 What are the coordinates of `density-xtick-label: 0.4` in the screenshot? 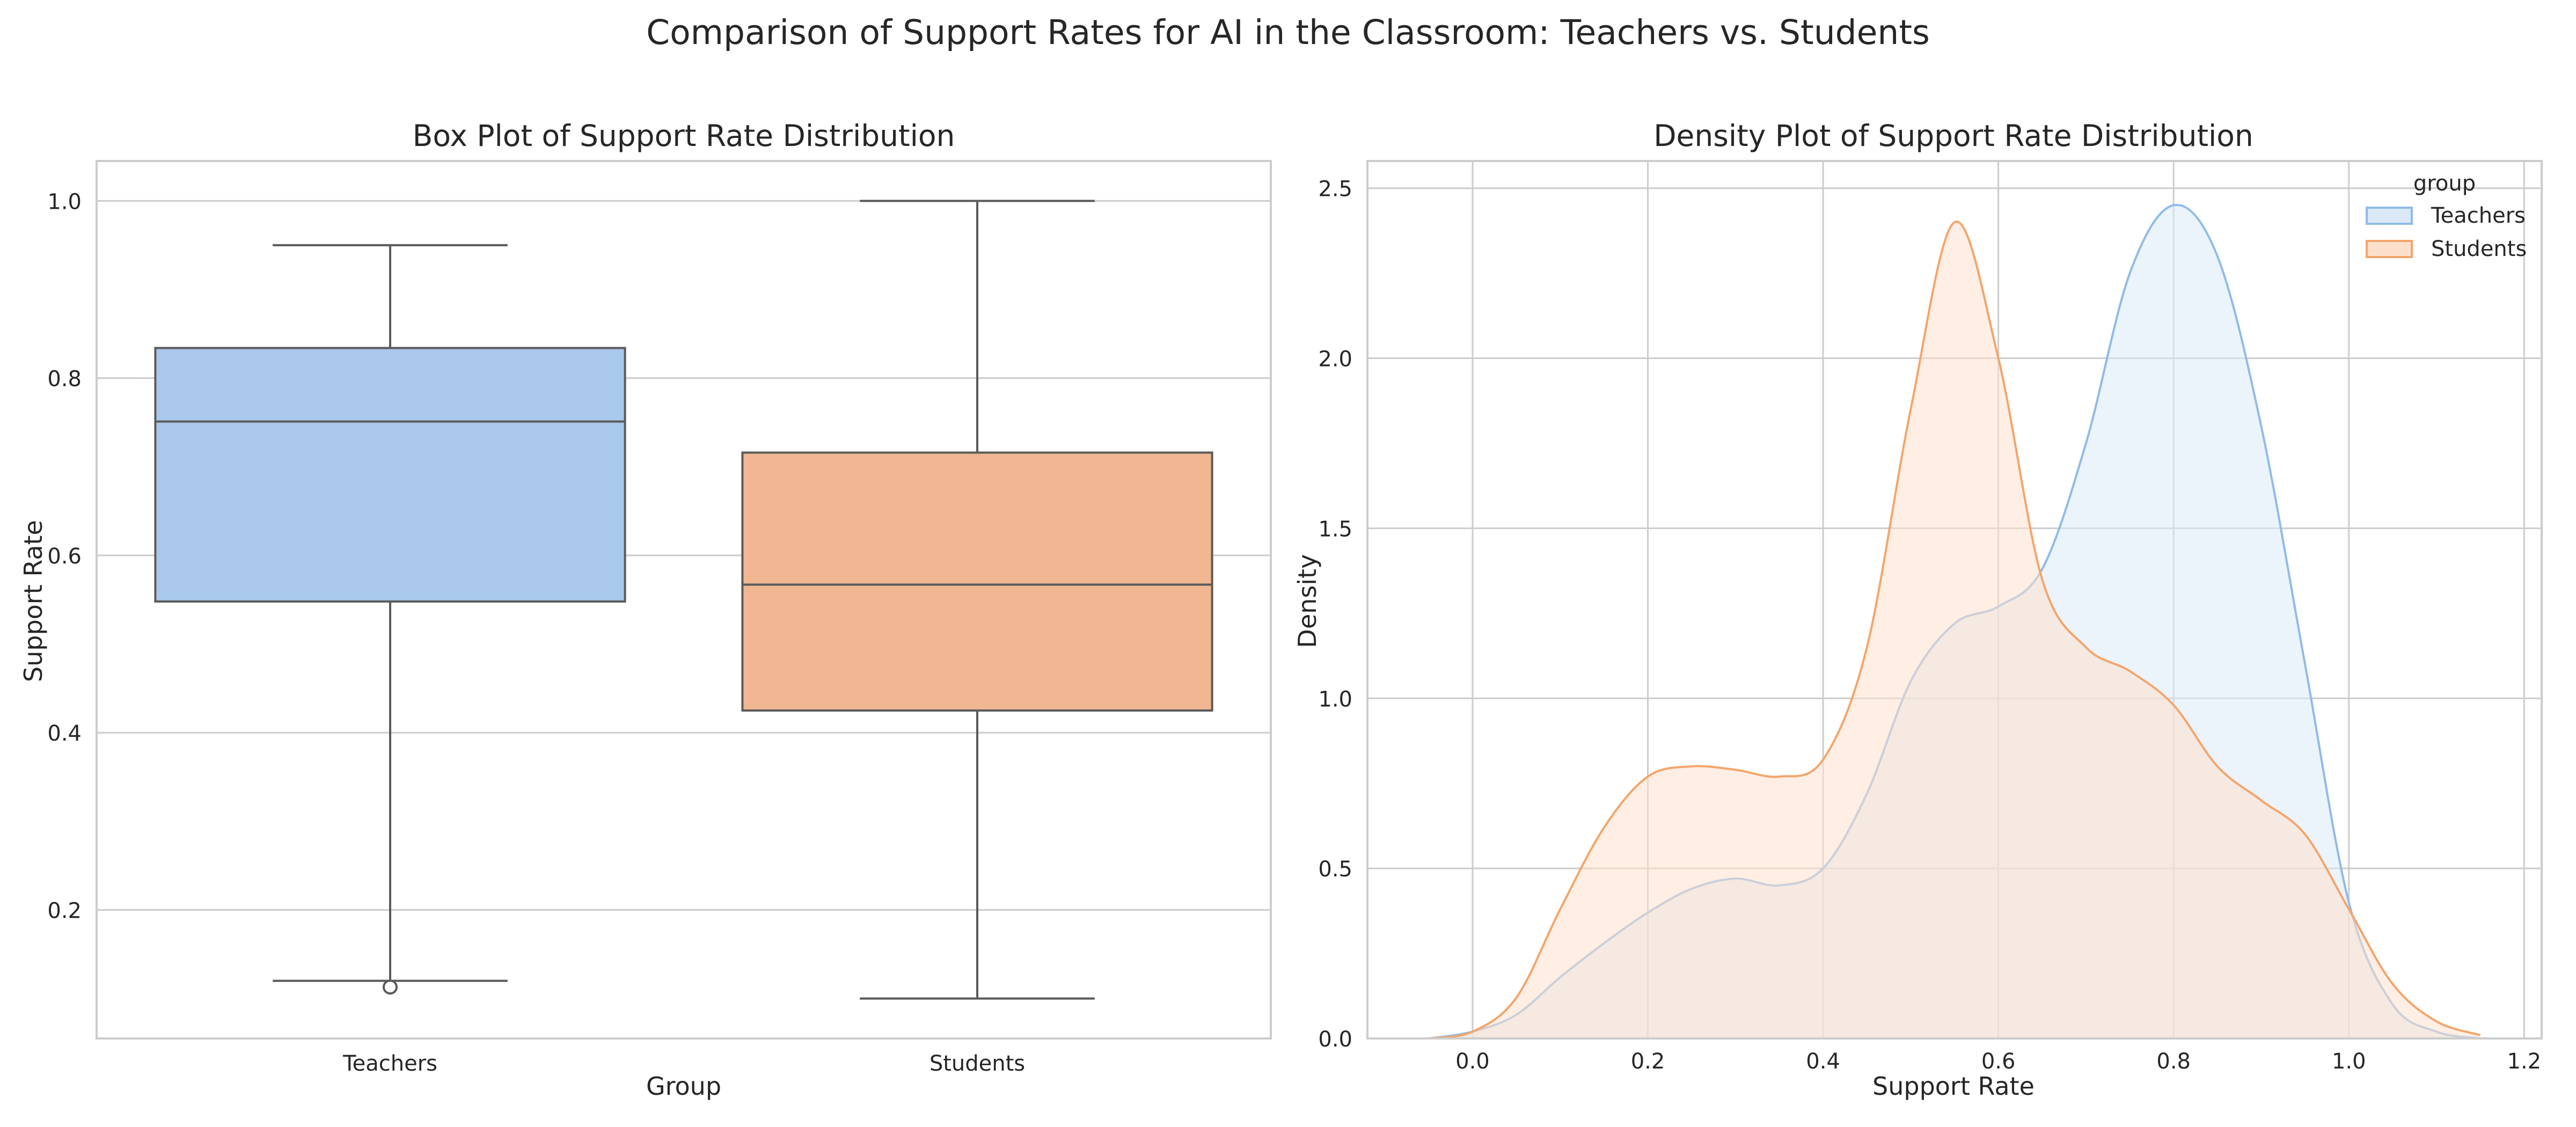 It's located at (1823, 1061).